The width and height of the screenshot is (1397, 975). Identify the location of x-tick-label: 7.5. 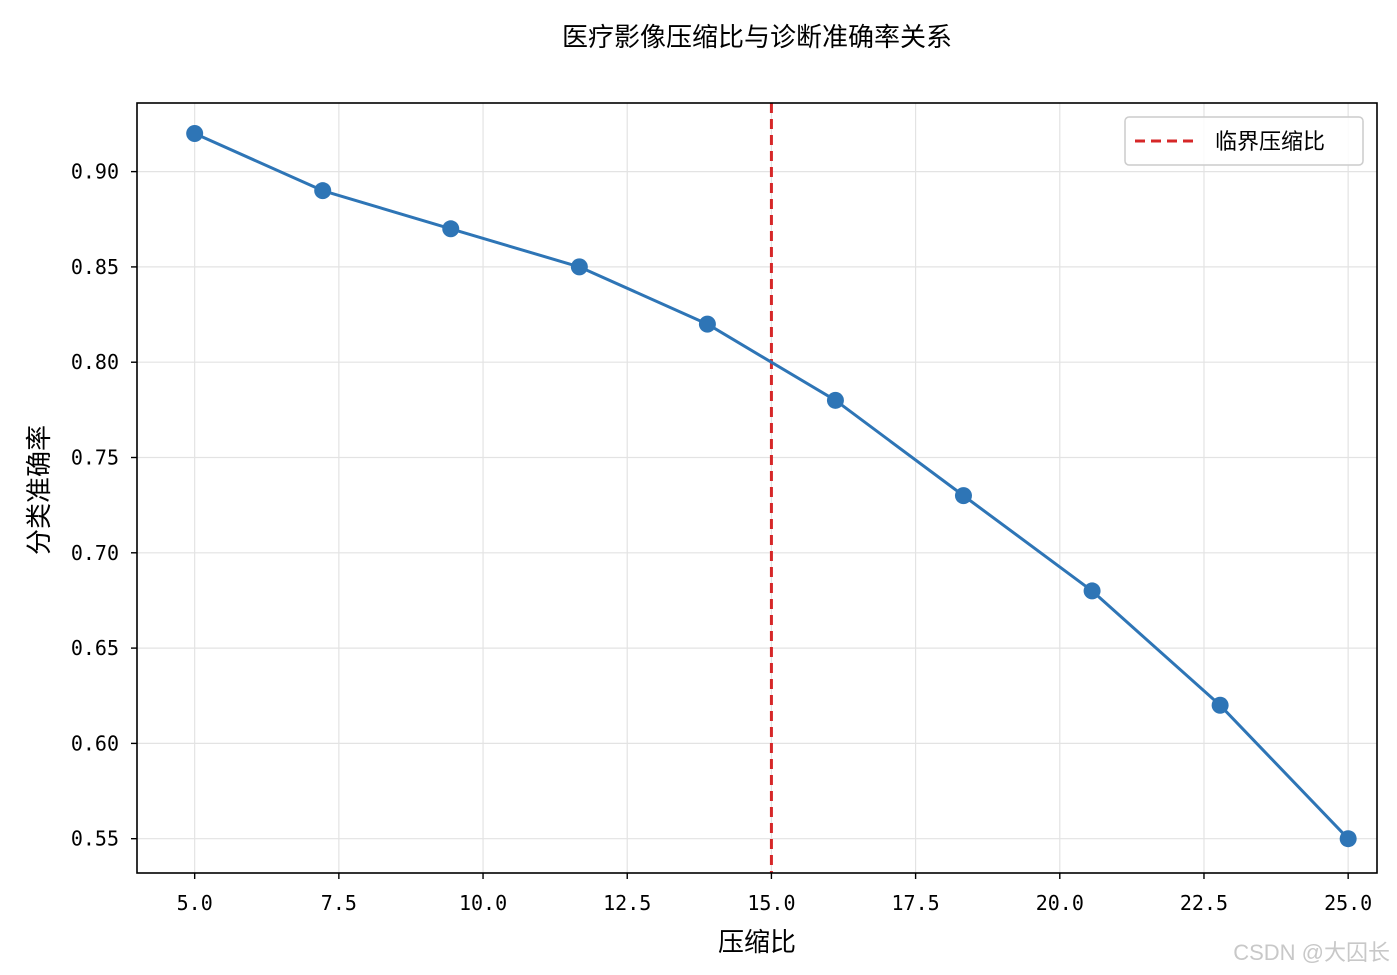
(339, 903).